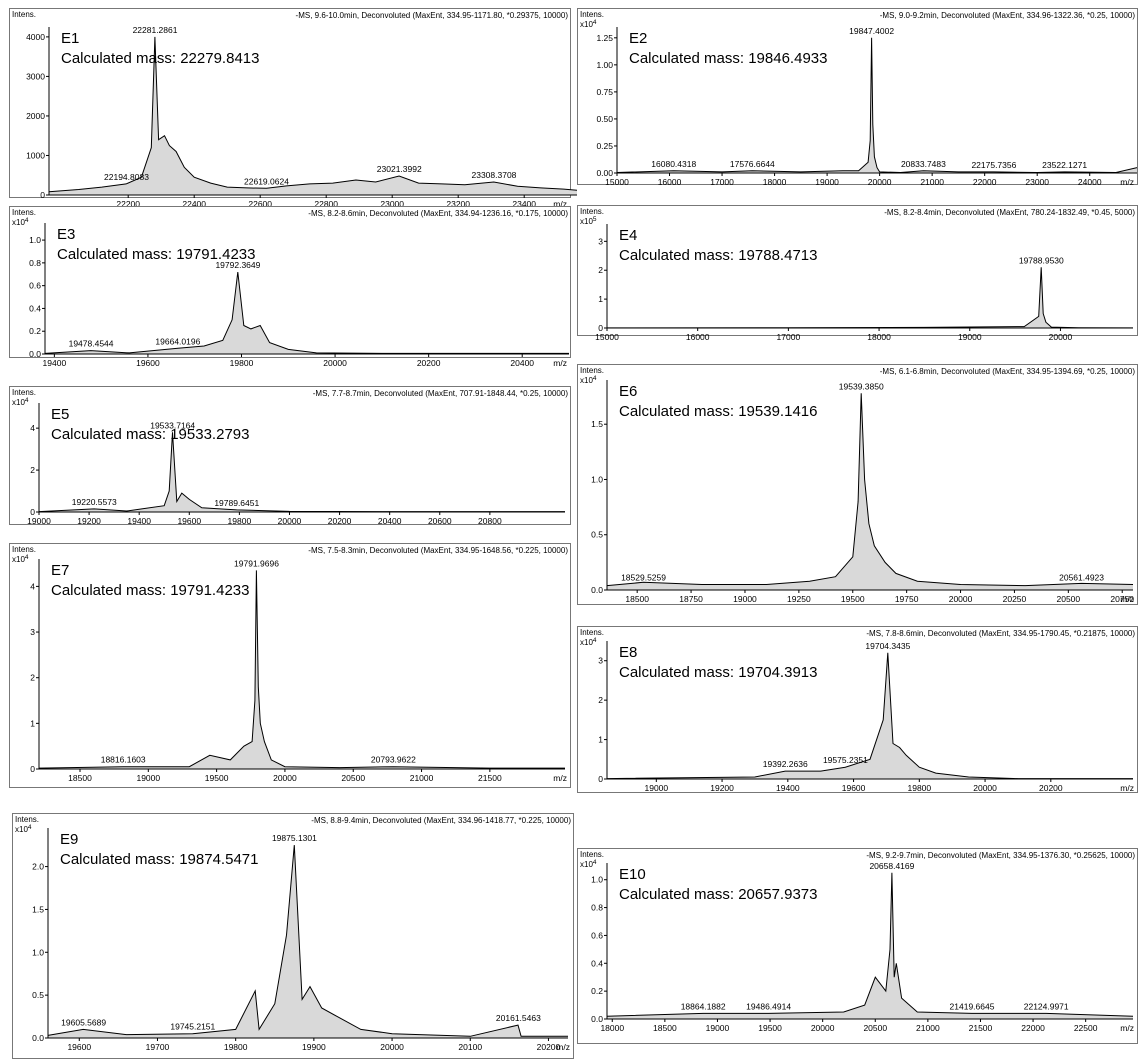 This screenshot has height=1063, width=1148. I want to click on peak-label: 17576.6644, so click(752, 164).